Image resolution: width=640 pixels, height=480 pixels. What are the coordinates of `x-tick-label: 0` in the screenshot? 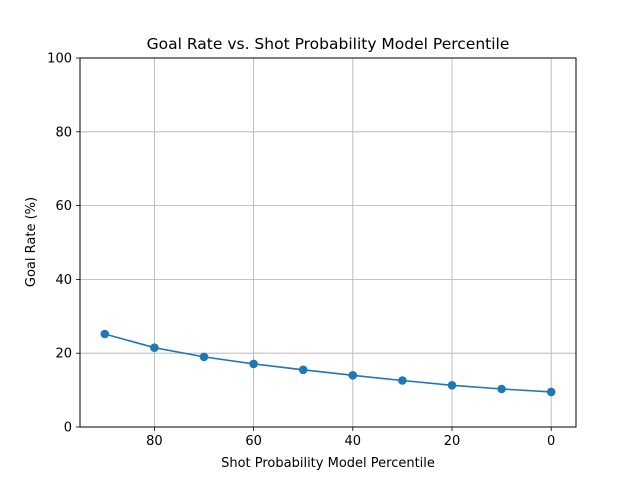 It's located at (551, 441).